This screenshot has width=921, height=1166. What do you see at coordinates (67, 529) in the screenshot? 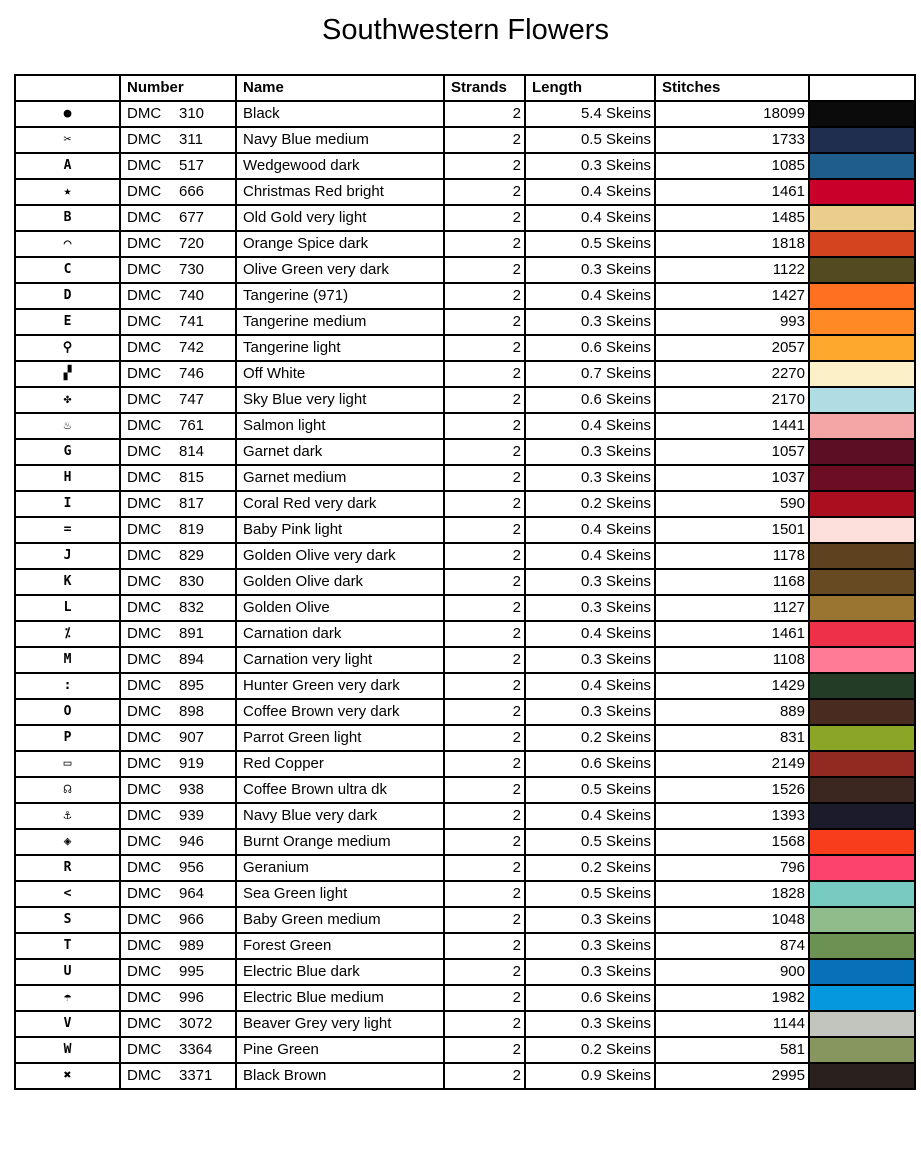
I see `symbol-cell: =` at bounding box center [67, 529].